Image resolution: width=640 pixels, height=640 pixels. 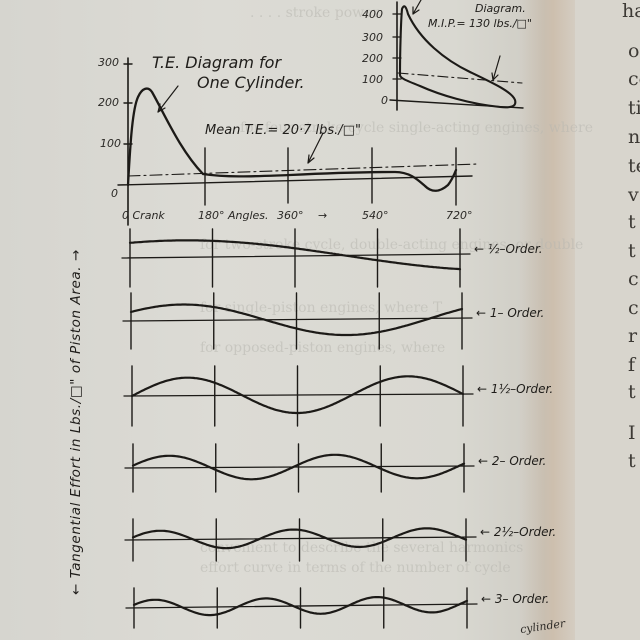 I want to click on te-y-tick: 0, so click(x=114, y=193).